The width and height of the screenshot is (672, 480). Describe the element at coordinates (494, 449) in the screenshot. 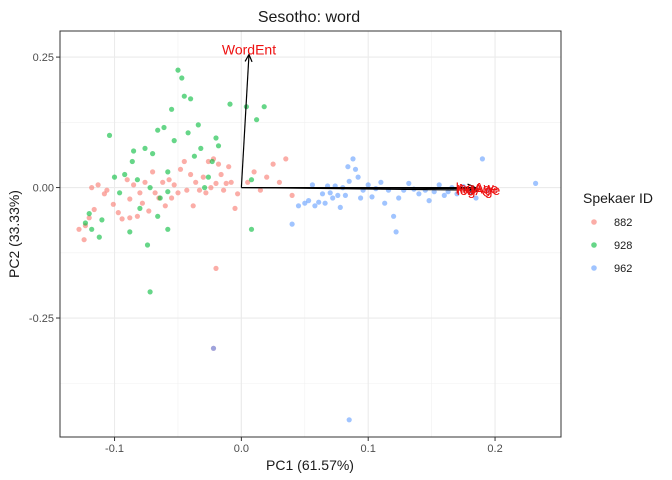

I see `x-tick-label-3: 0.2` at that location.